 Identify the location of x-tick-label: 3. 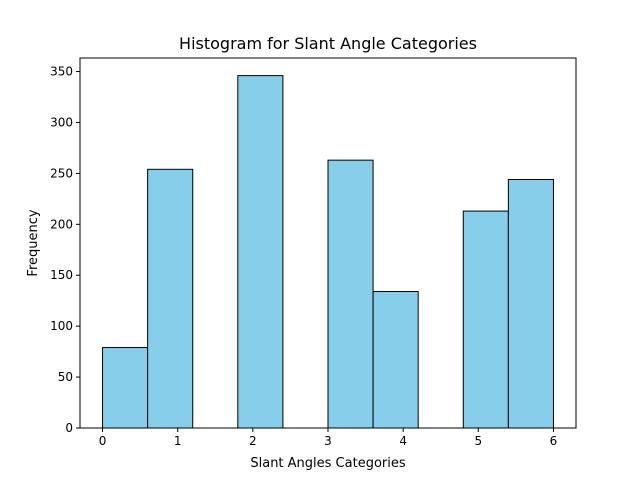
(328, 441).